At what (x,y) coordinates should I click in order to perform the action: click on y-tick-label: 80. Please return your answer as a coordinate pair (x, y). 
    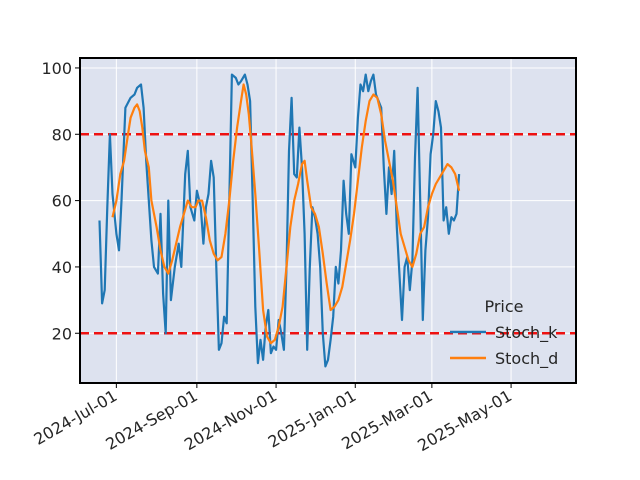
    Looking at the image, I should click on (62, 134).